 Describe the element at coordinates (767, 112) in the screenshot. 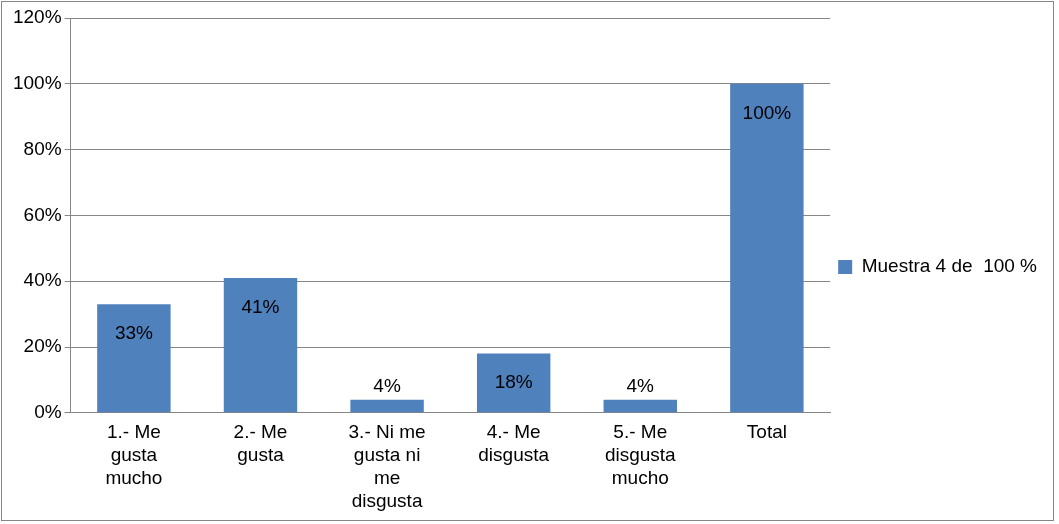

I see `data-label: 100%` at that location.